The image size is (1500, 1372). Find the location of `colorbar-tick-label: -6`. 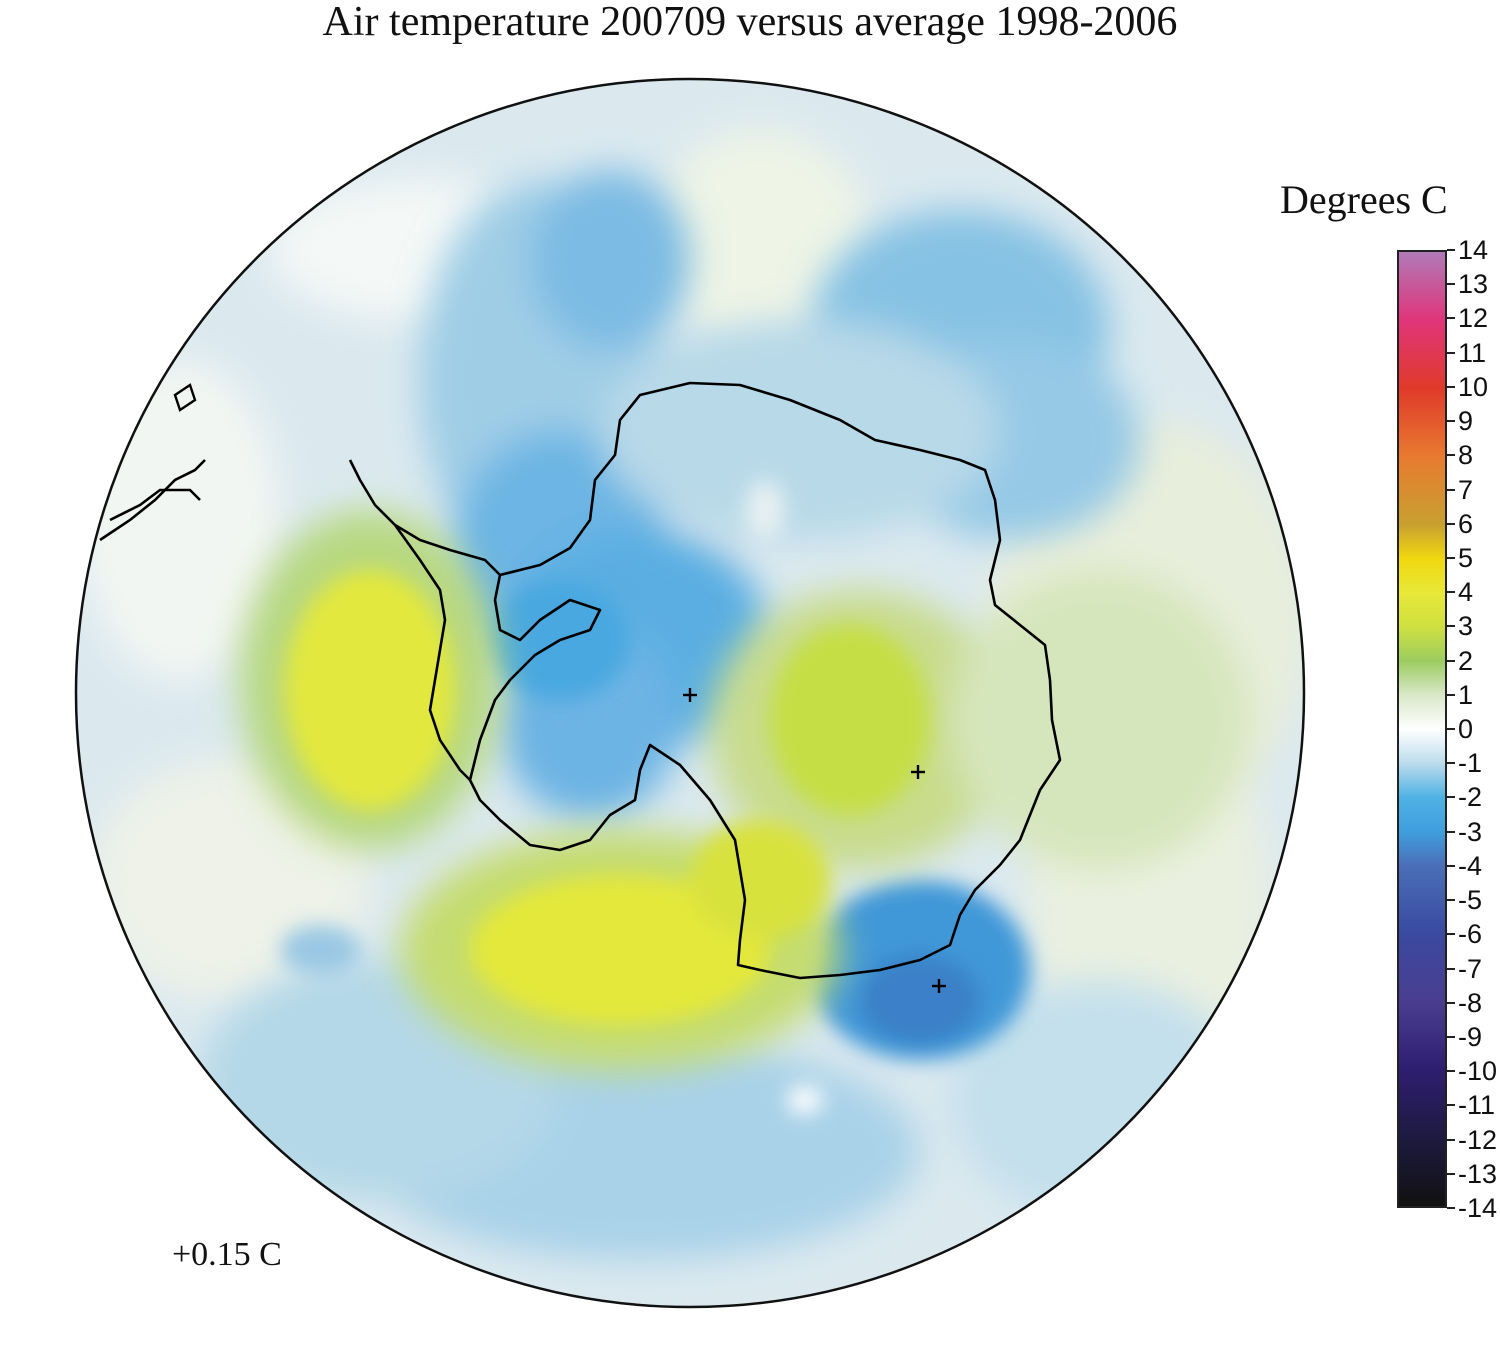

colorbar-tick-label: -6 is located at coordinates (1470, 934).